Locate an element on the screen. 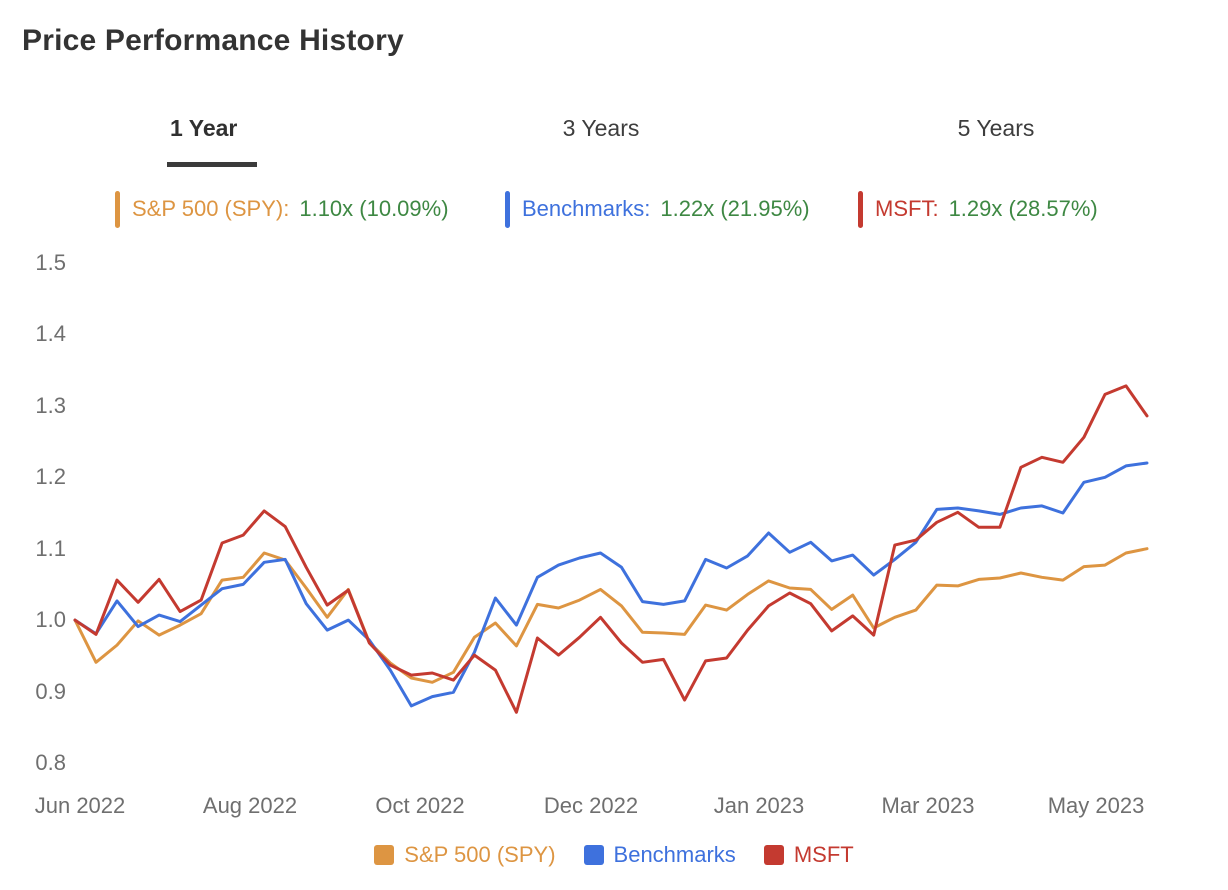 The image size is (1228, 890). benchmarks-legend-label: Benchmarks: is located at coordinates (586, 208).